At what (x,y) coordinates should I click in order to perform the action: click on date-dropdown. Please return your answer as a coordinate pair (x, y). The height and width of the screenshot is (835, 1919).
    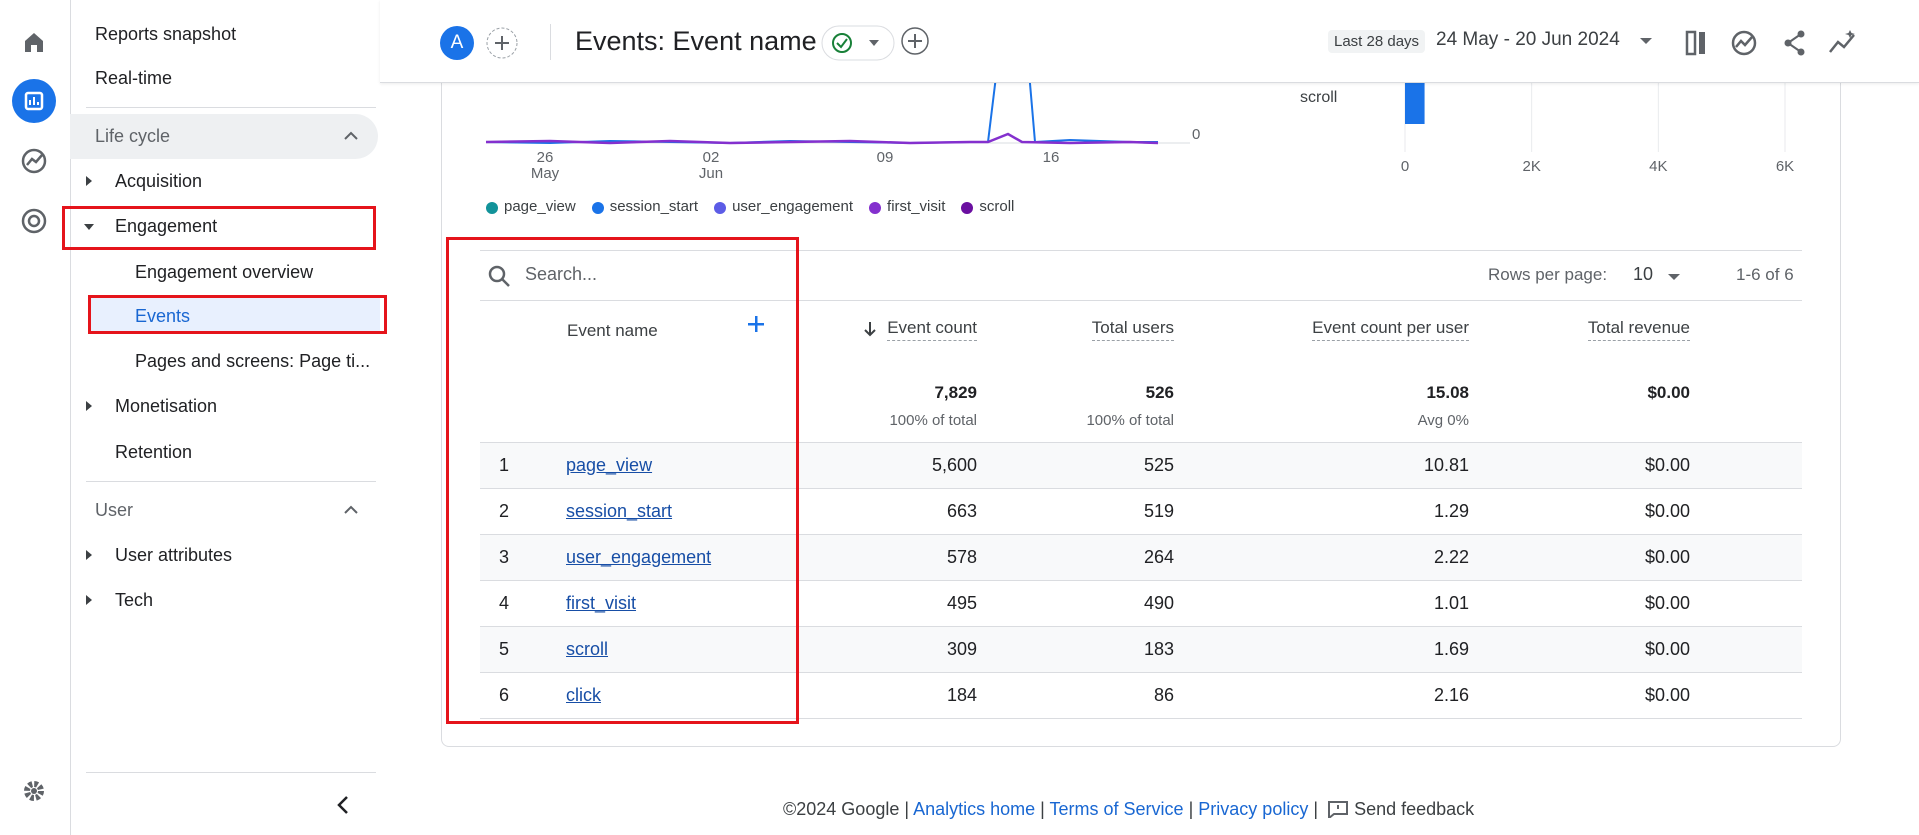
    Looking at the image, I should click on (1646, 41).